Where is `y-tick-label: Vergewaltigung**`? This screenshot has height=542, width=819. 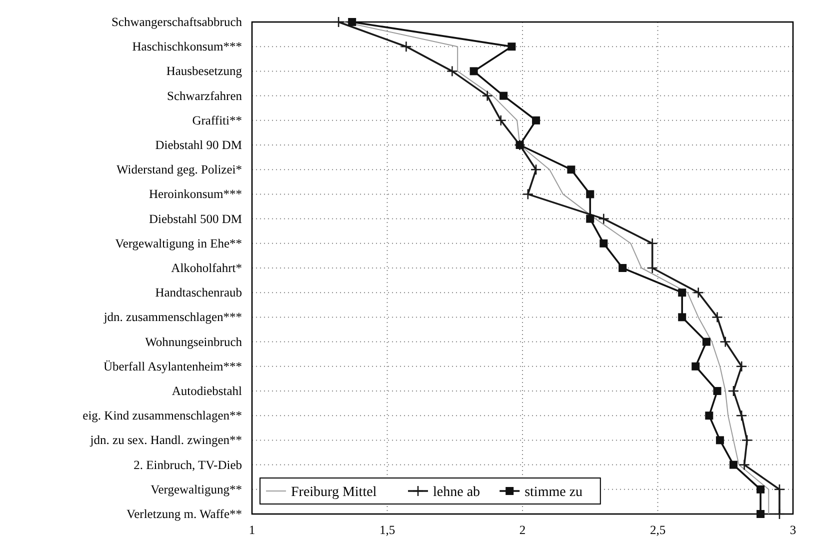 y-tick-label: Vergewaltigung** is located at coordinates (196, 489).